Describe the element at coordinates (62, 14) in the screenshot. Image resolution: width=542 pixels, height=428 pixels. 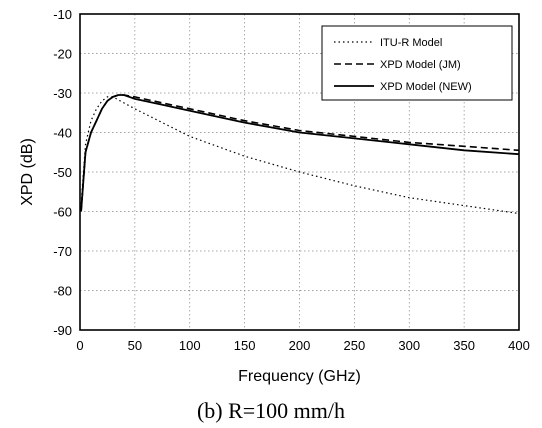
I see `y-tick-label: -10` at that location.